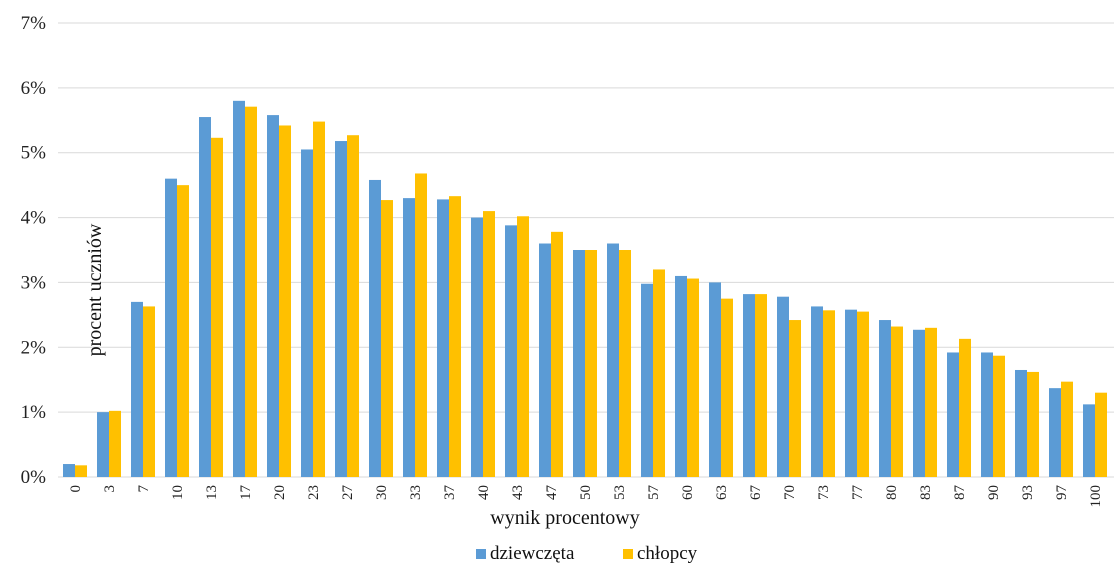 The width and height of the screenshot is (1114, 570). What do you see at coordinates (416, 492) in the screenshot?
I see `x-tick-label: 33` at bounding box center [416, 492].